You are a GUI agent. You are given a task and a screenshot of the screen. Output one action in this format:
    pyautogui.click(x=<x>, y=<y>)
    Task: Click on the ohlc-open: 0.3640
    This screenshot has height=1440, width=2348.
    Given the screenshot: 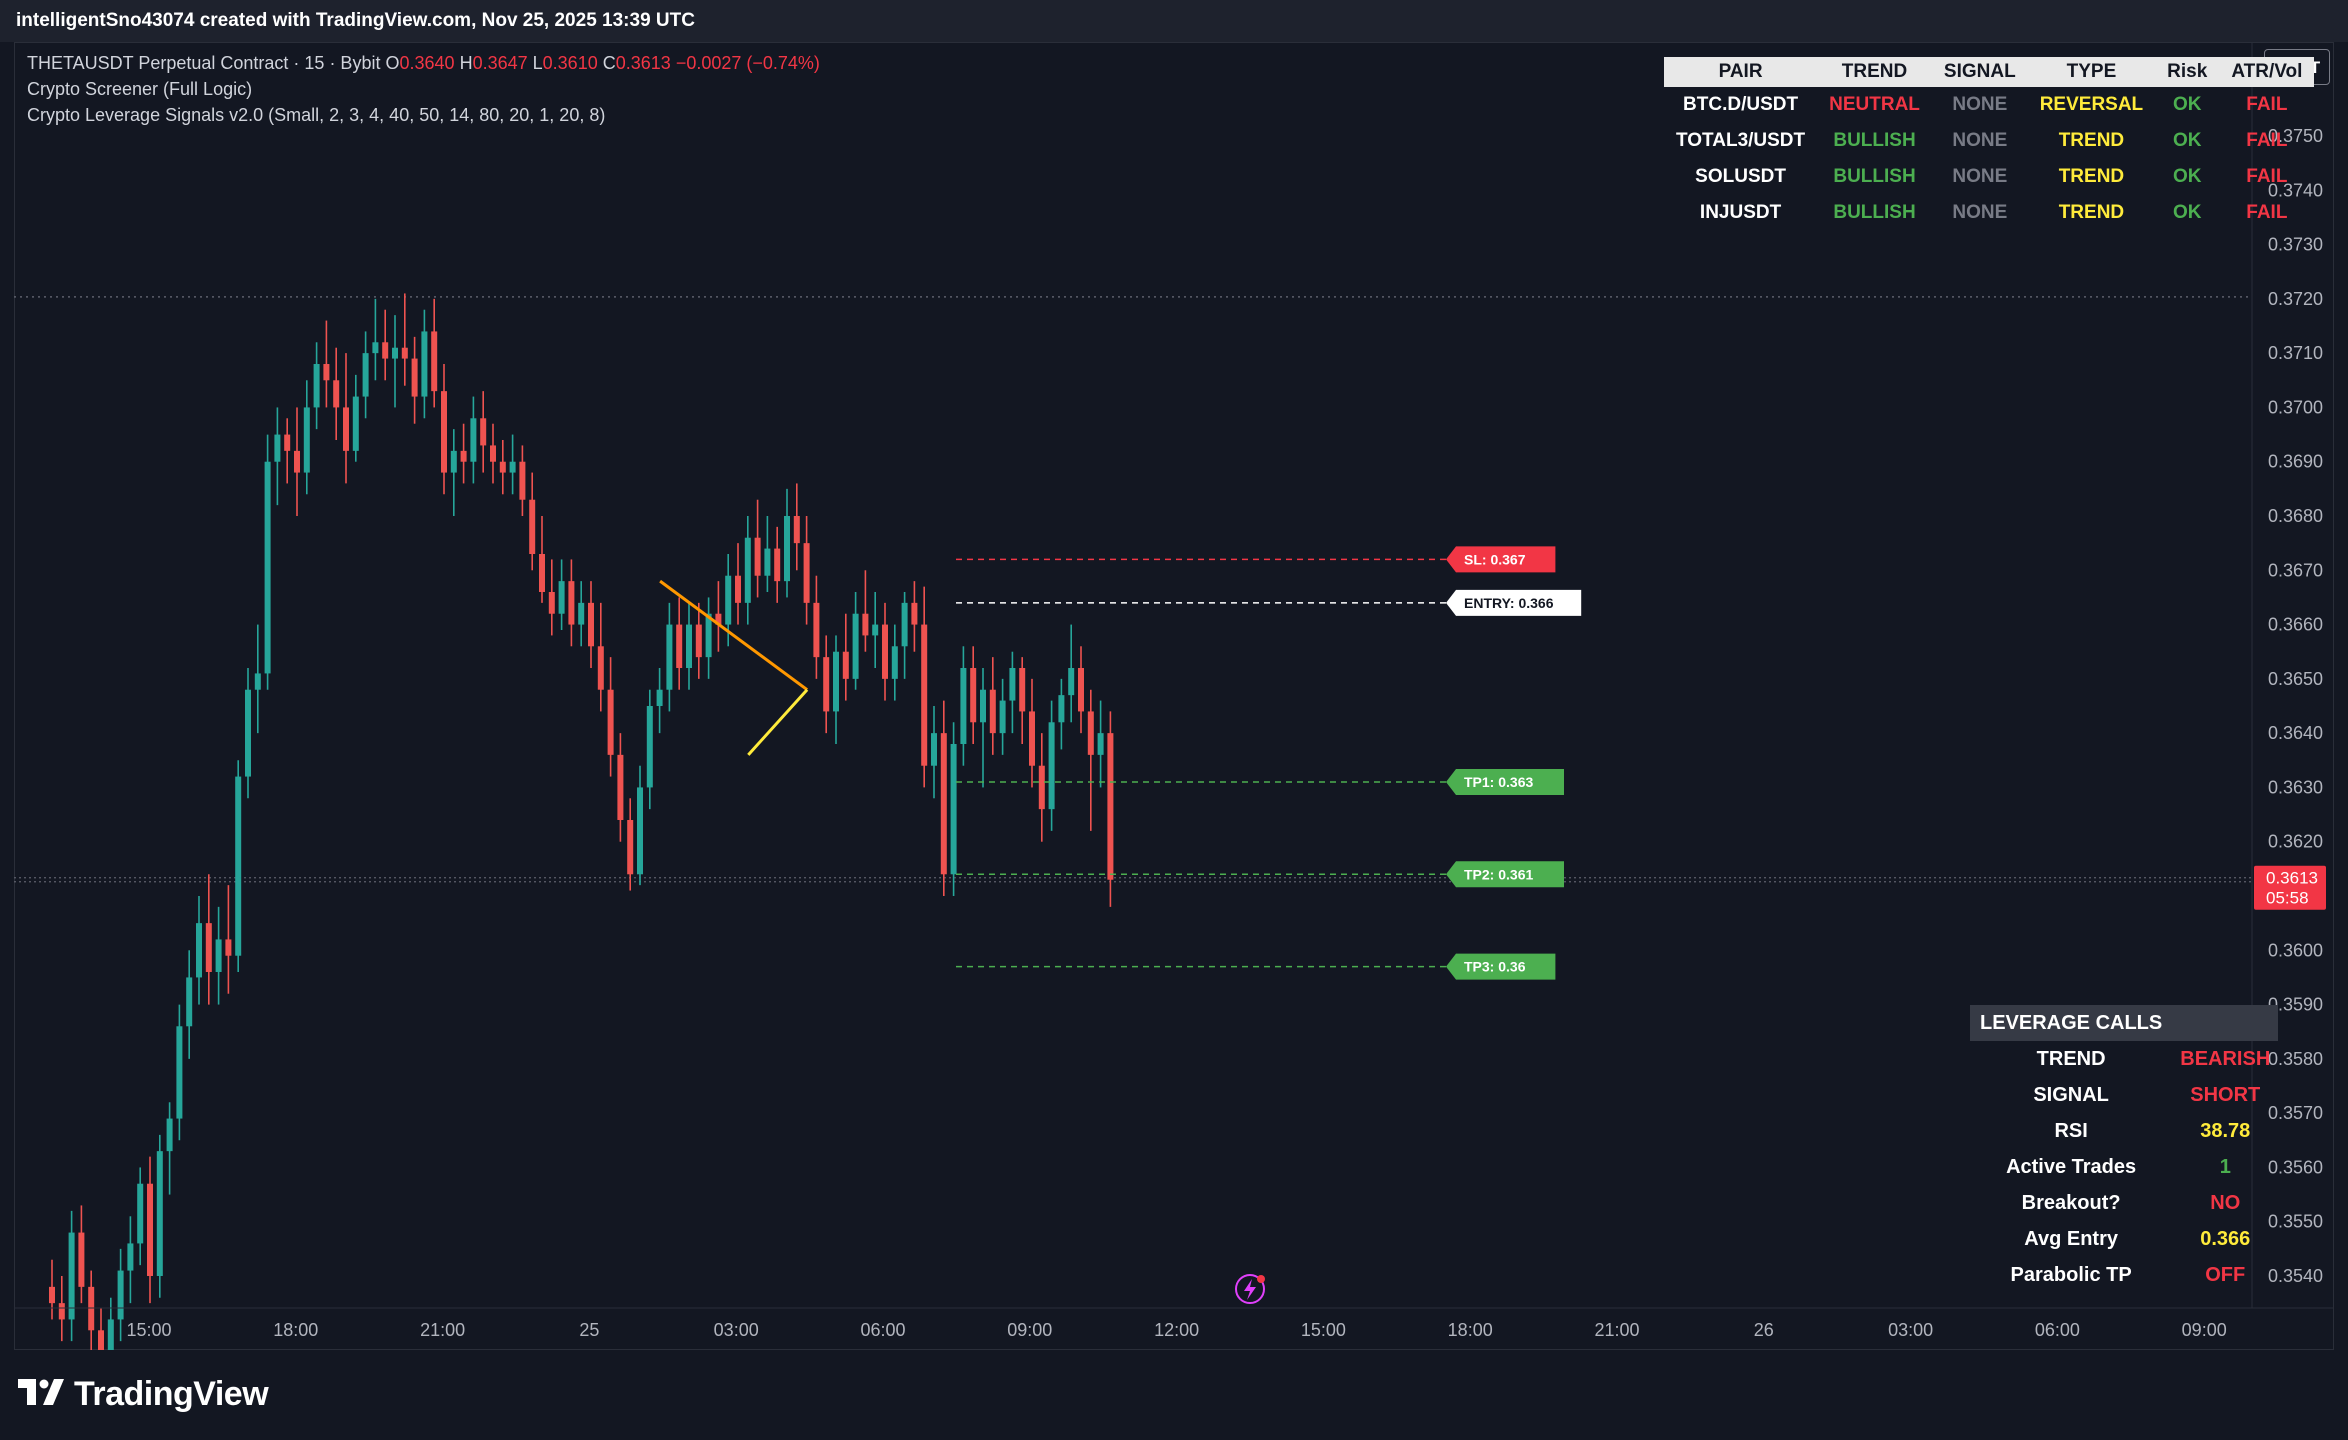 What is the action you would take?
    pyautogui.click(x=427, y=63)
    